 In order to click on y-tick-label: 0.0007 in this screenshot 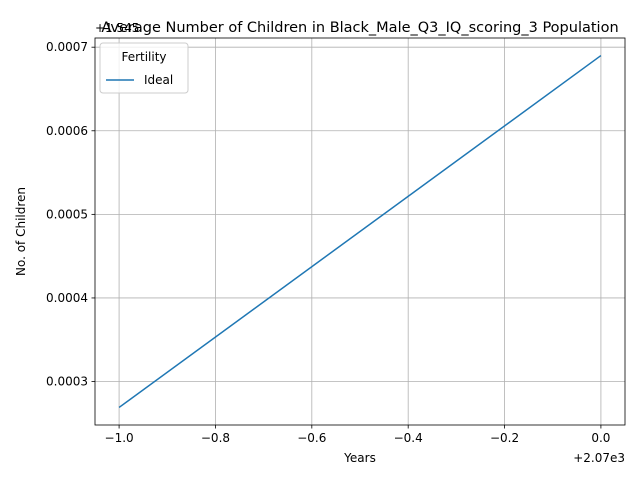, I will do `click(67, 47)`.